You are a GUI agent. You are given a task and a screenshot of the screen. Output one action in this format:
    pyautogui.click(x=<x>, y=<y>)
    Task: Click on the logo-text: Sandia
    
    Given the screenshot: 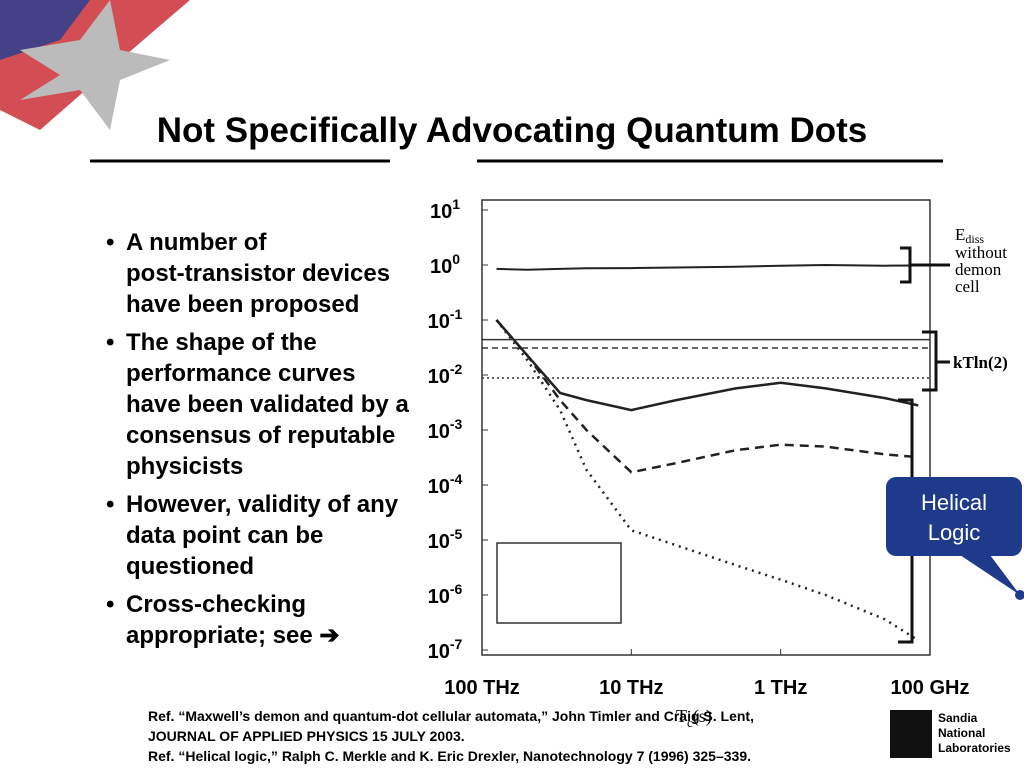 What is the action you would take?
    pyautogui.click(x=958, y=718)
    